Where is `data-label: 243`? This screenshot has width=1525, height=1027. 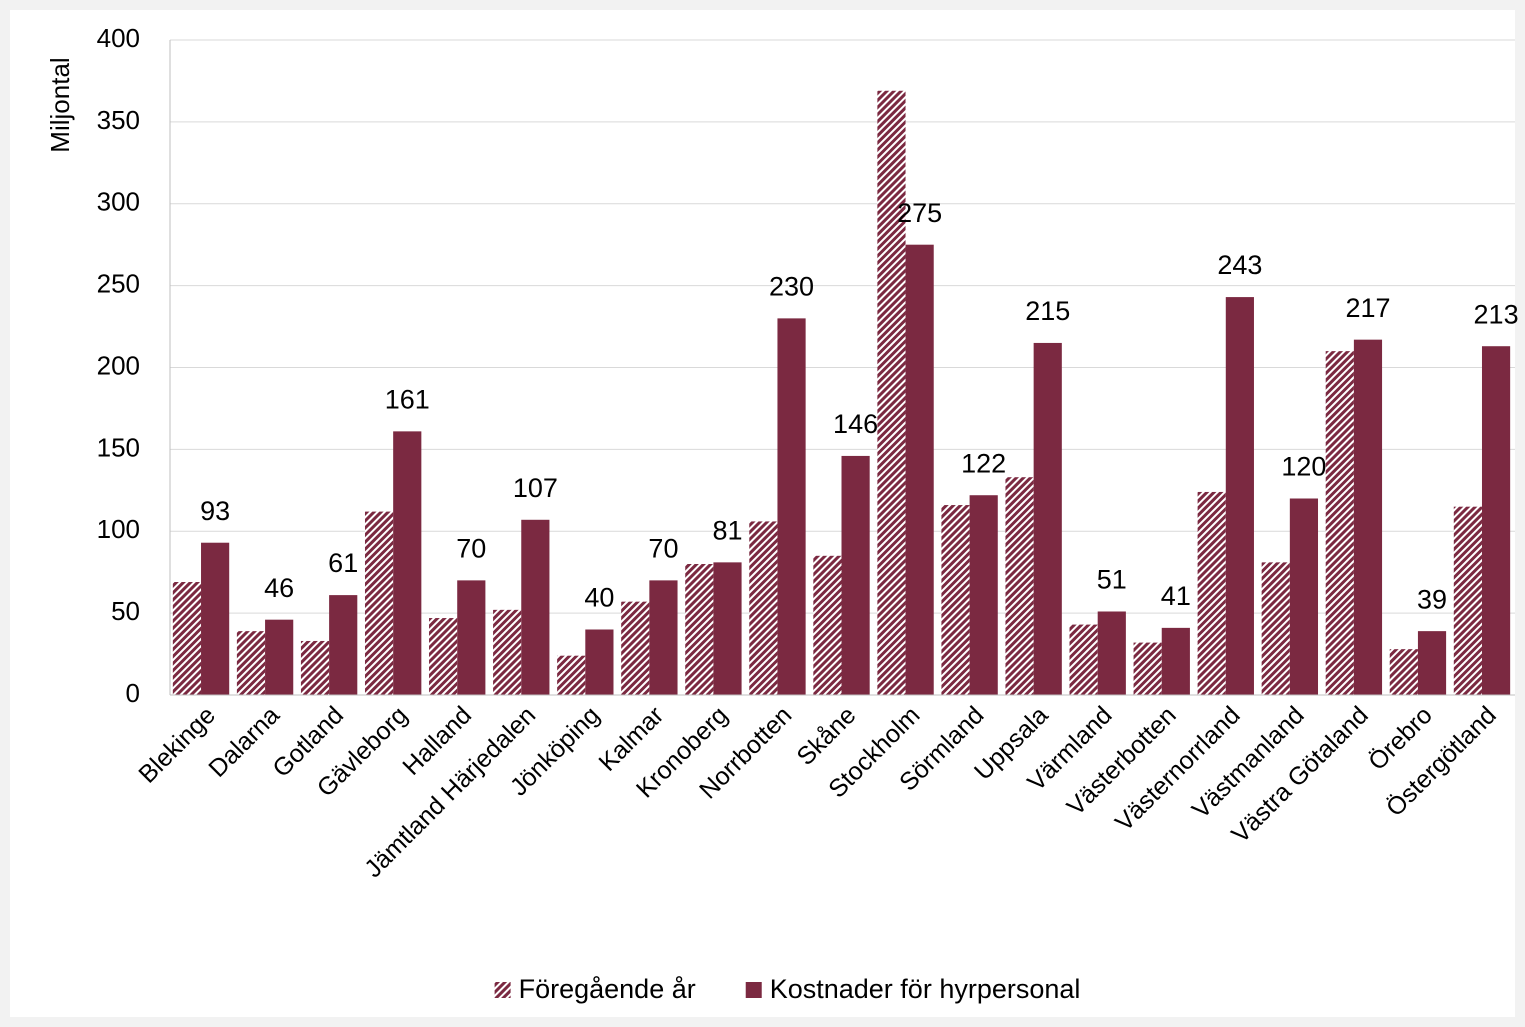
data-label: 243 is located at coordinates (1239, 265).